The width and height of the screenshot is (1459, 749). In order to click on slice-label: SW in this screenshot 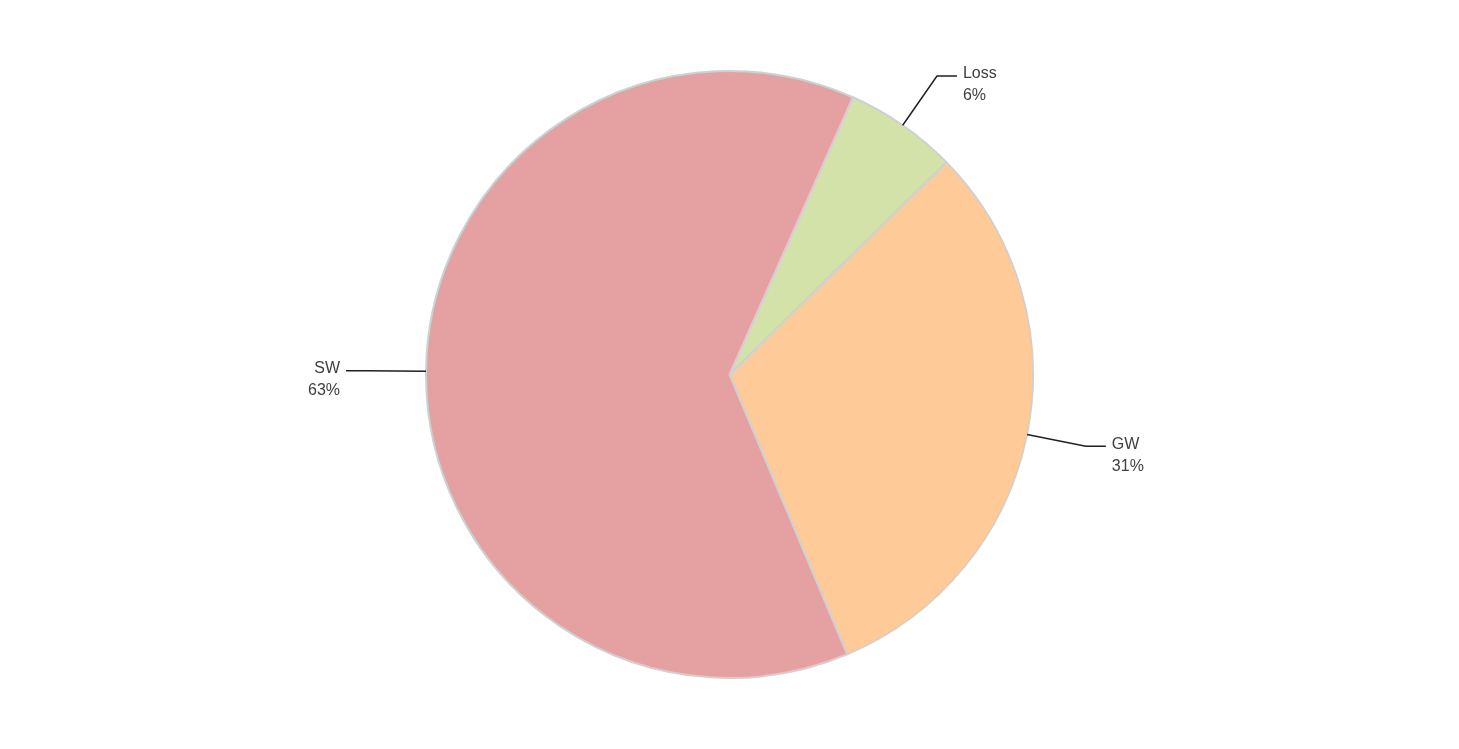, I will do `click(327, 368)`.